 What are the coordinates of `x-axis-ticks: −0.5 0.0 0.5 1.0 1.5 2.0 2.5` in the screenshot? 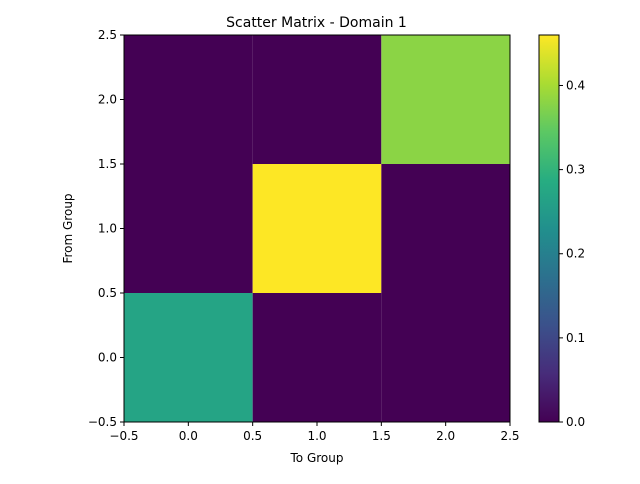 It's located at (314, 432).